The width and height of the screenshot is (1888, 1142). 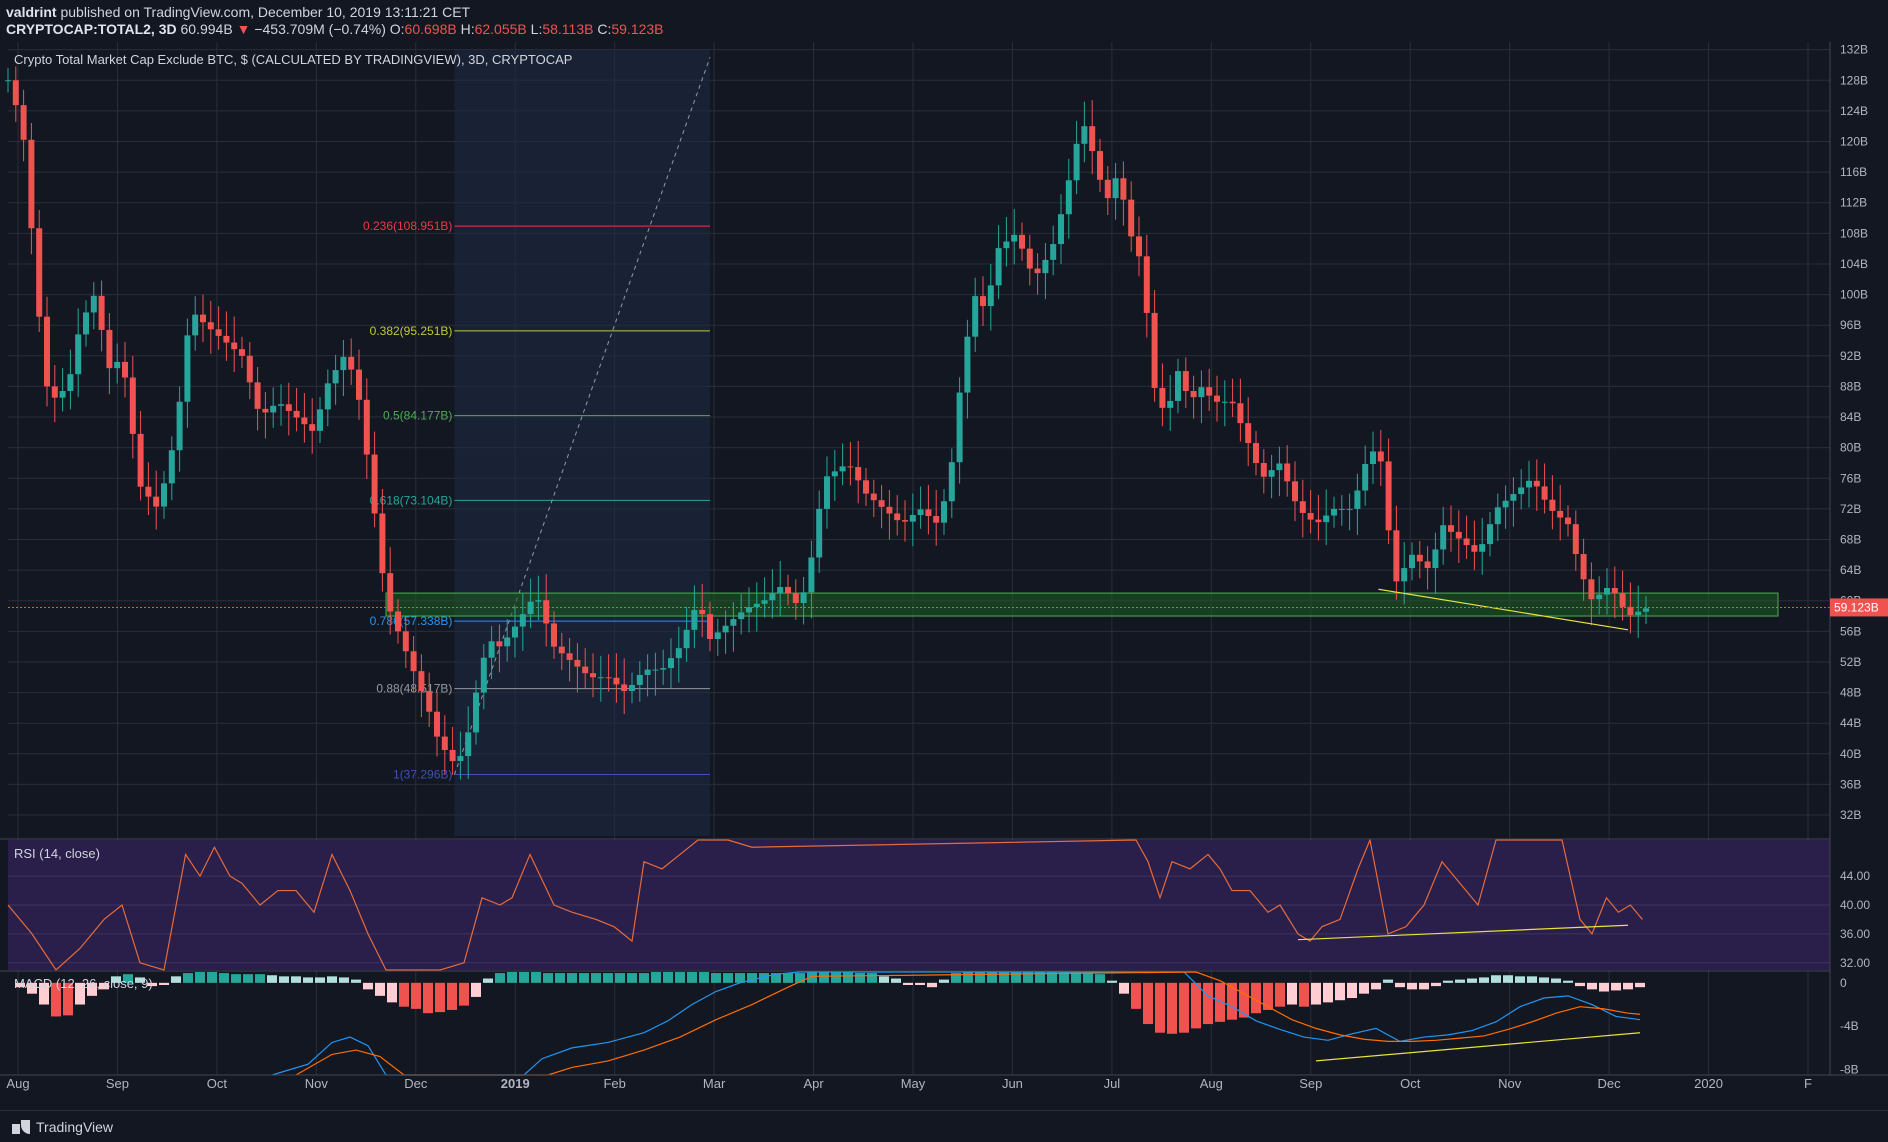 I want to click on last-price-label: 59.123B, so click(x=1856, y=607).